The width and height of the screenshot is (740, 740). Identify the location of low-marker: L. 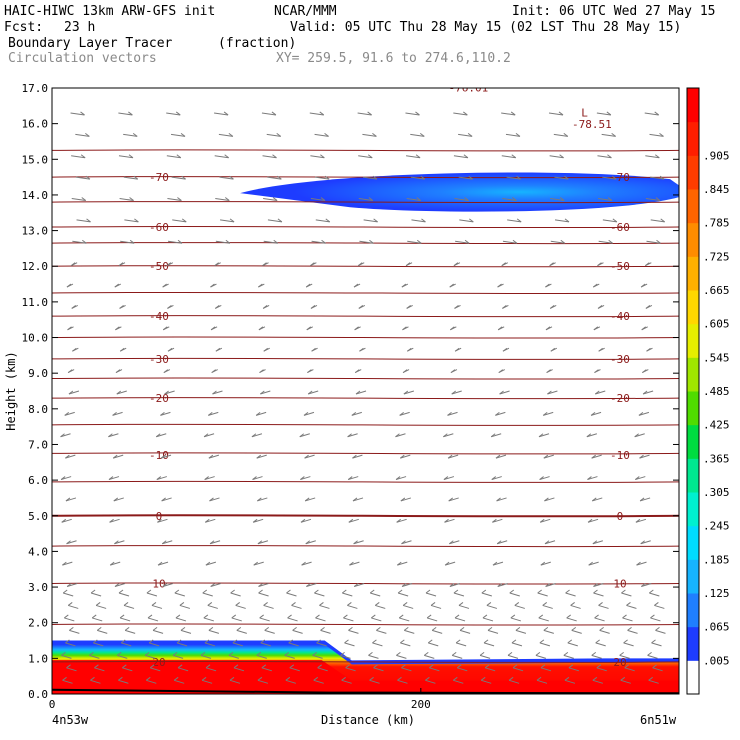
(584, 113).